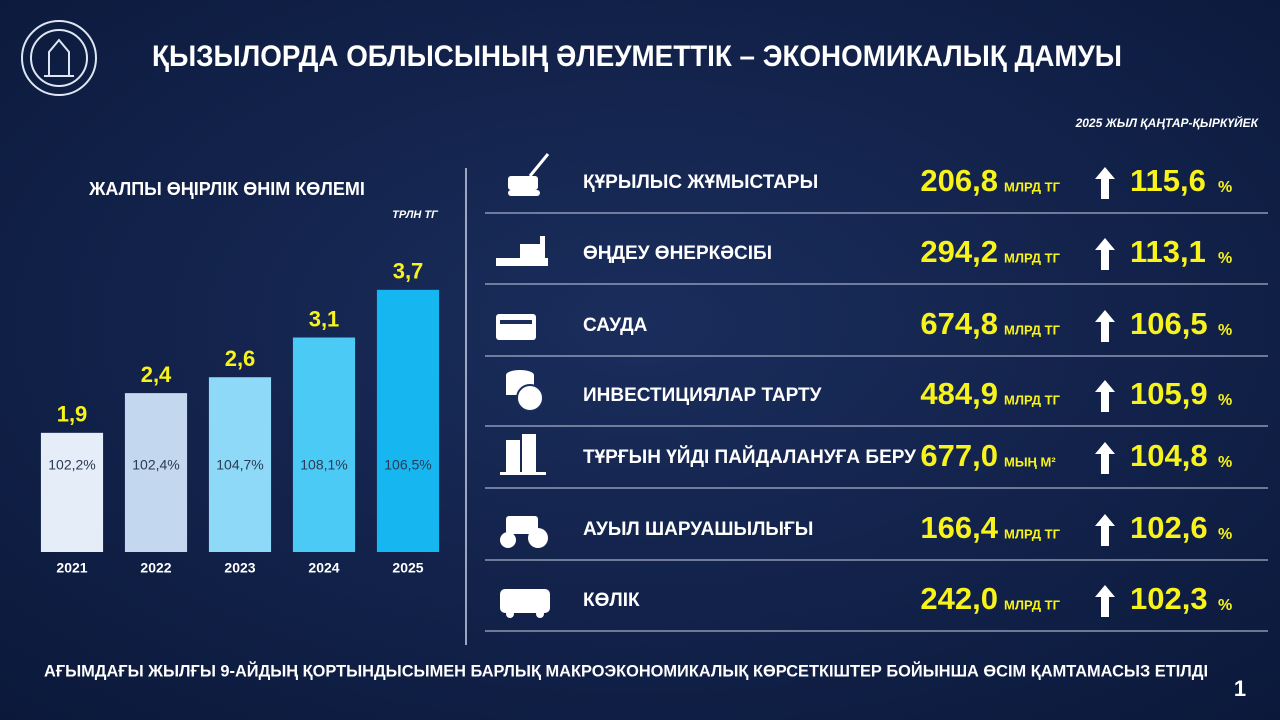 This screenshot has width=1280, height=720. What do you see at coordinates (323, 568) in the screenshot?
I see `x-tick-label: 2024` at bounding box center [323, 568].